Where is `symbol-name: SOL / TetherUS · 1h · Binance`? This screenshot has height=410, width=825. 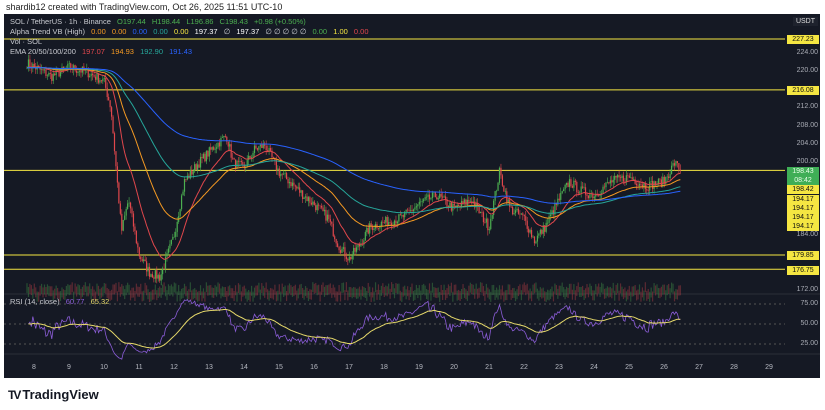 symbol-name: SOL / TetherUS · 1h · Binance is located at coordinates (60, 21).